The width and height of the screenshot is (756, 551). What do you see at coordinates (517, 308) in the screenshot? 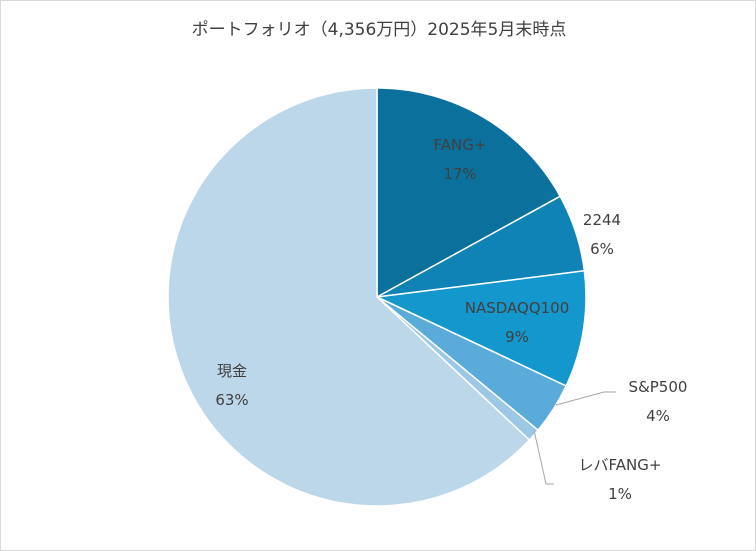
I see `slice-label: NASDAQQ100` at bounding box center [517, 308].